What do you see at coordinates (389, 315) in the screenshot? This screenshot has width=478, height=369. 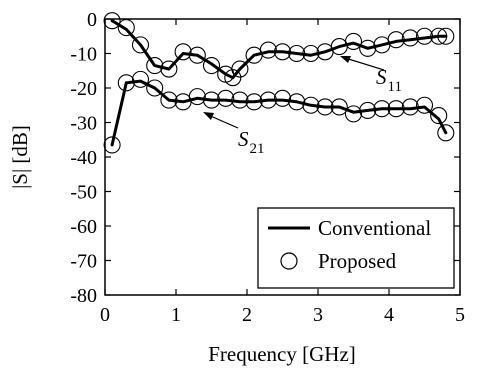 I see `x-tick-label: 4` at bounding box center [389, 315].